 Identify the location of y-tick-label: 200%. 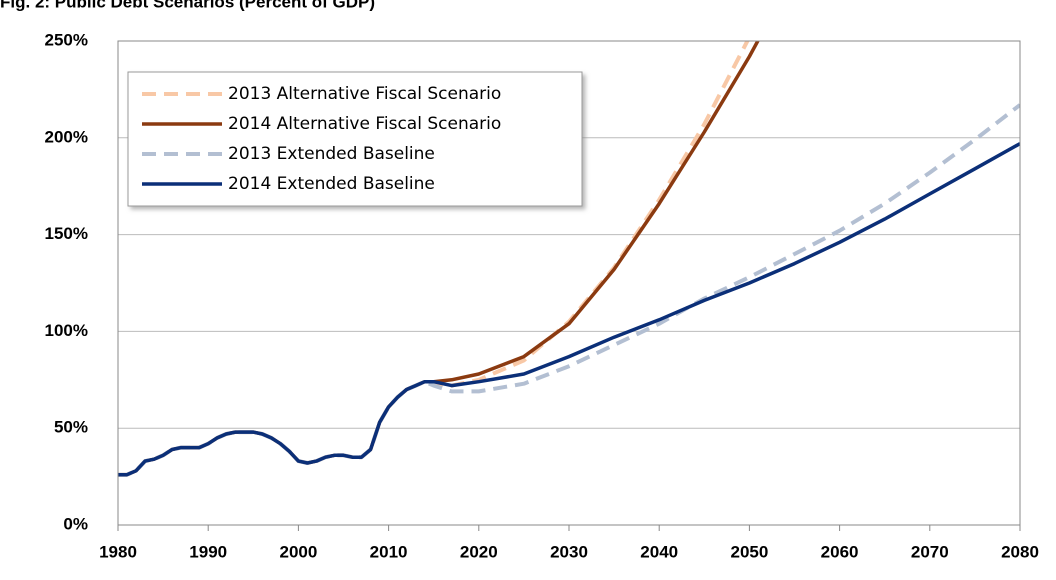
(66, 136).